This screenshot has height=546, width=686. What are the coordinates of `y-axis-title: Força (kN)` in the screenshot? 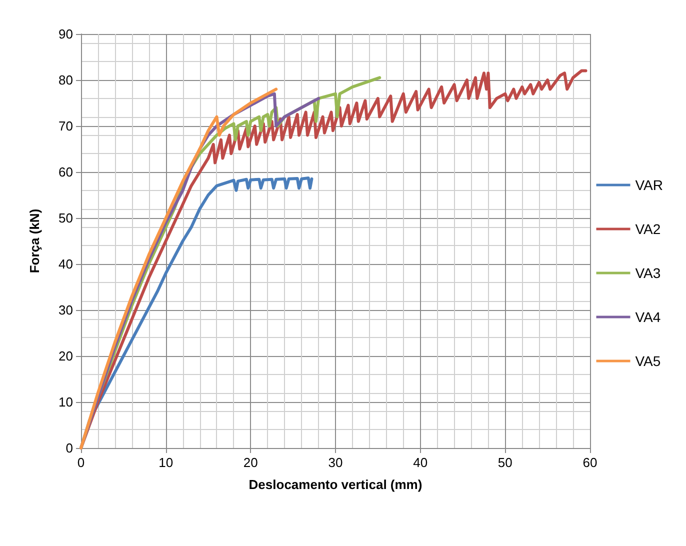 It's located at (34, 241).